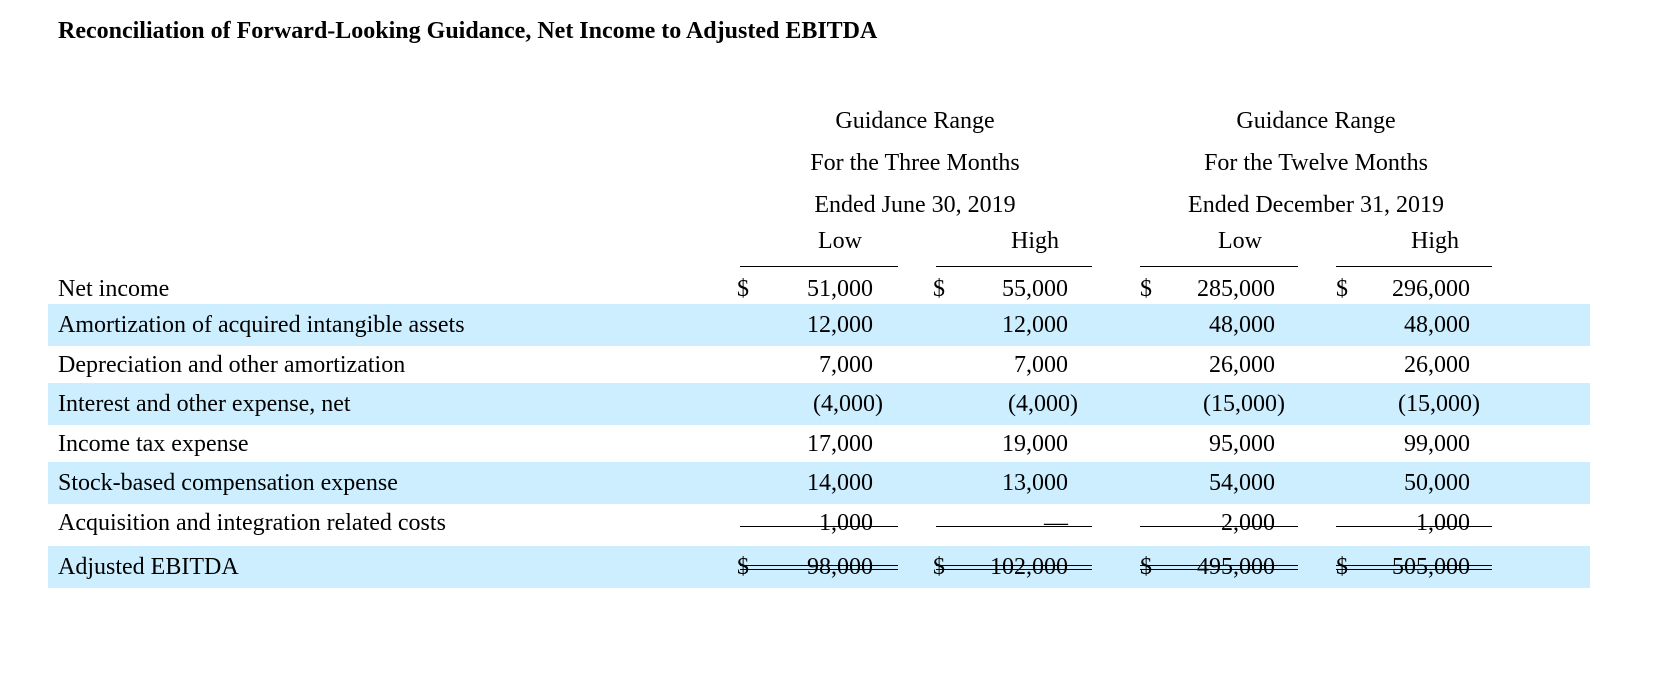 The height and width of the screenshot is (694, 1664). Describe the element at coordinates (1035, 289) in the screenshot. I see `row-value: 55,000` at that location.